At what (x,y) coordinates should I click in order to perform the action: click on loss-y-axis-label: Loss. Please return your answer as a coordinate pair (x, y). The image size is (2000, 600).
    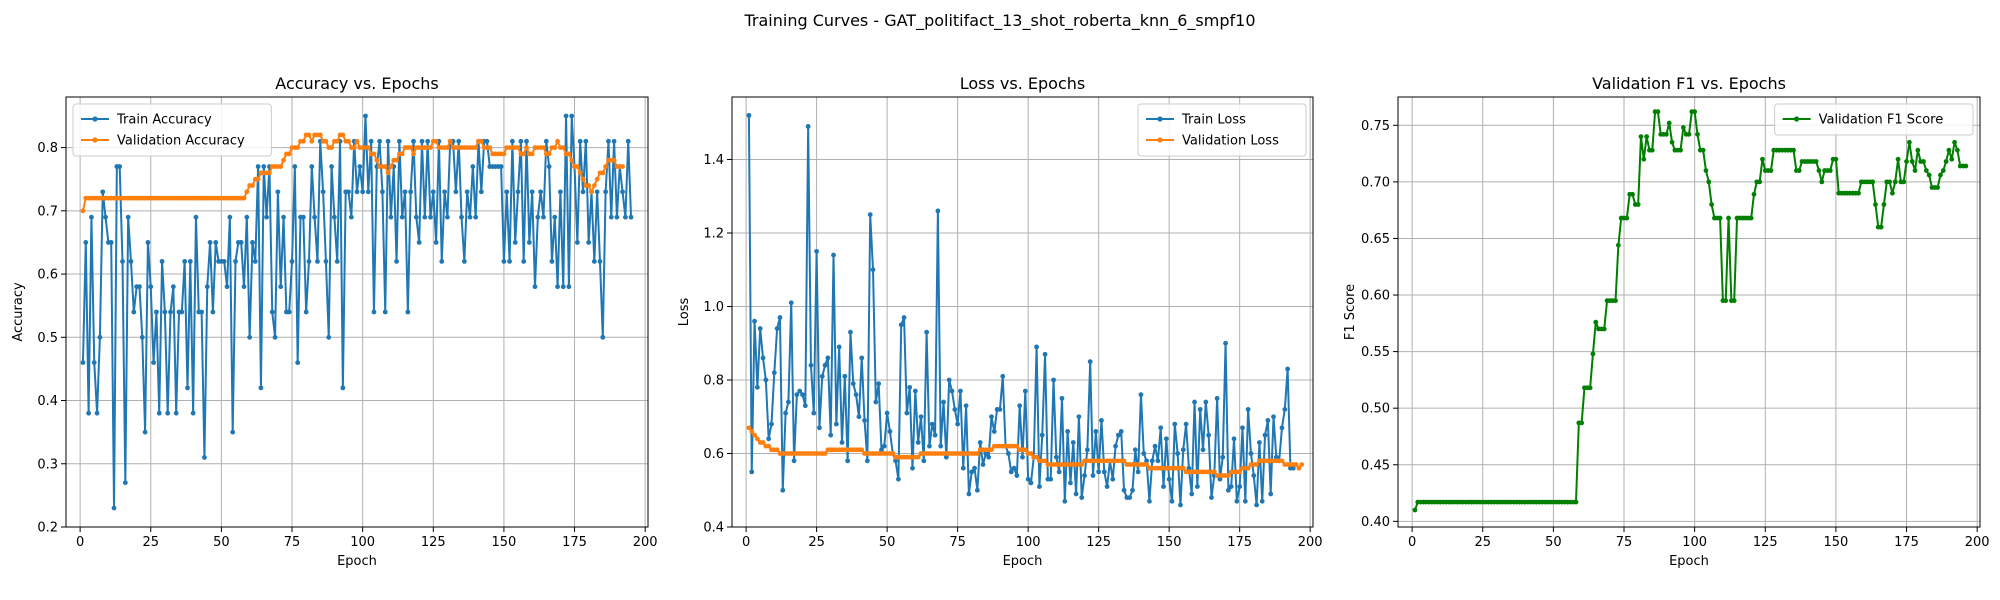
    Looking at the image, I should click on (684, 312).